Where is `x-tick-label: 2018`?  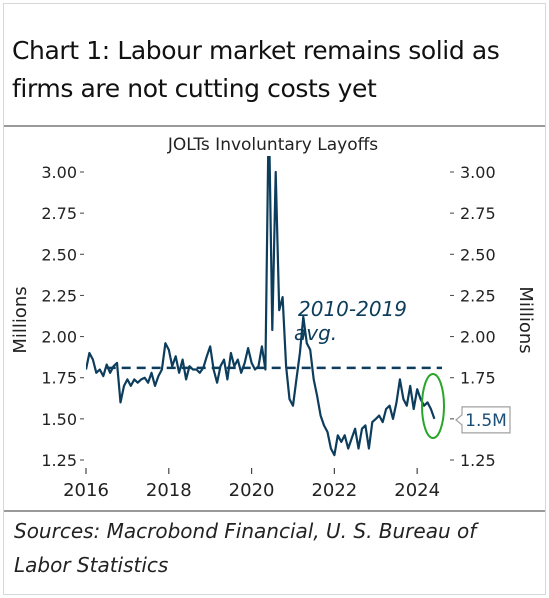
x-tick-label: 2018 is located at coordinates (169, 490).